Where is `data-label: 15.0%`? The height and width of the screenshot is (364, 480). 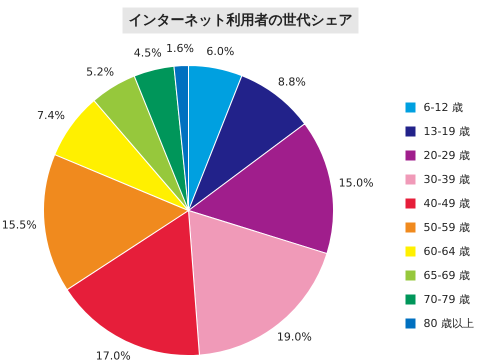
data-label: 15.0% is located at coordinates (356, 183).